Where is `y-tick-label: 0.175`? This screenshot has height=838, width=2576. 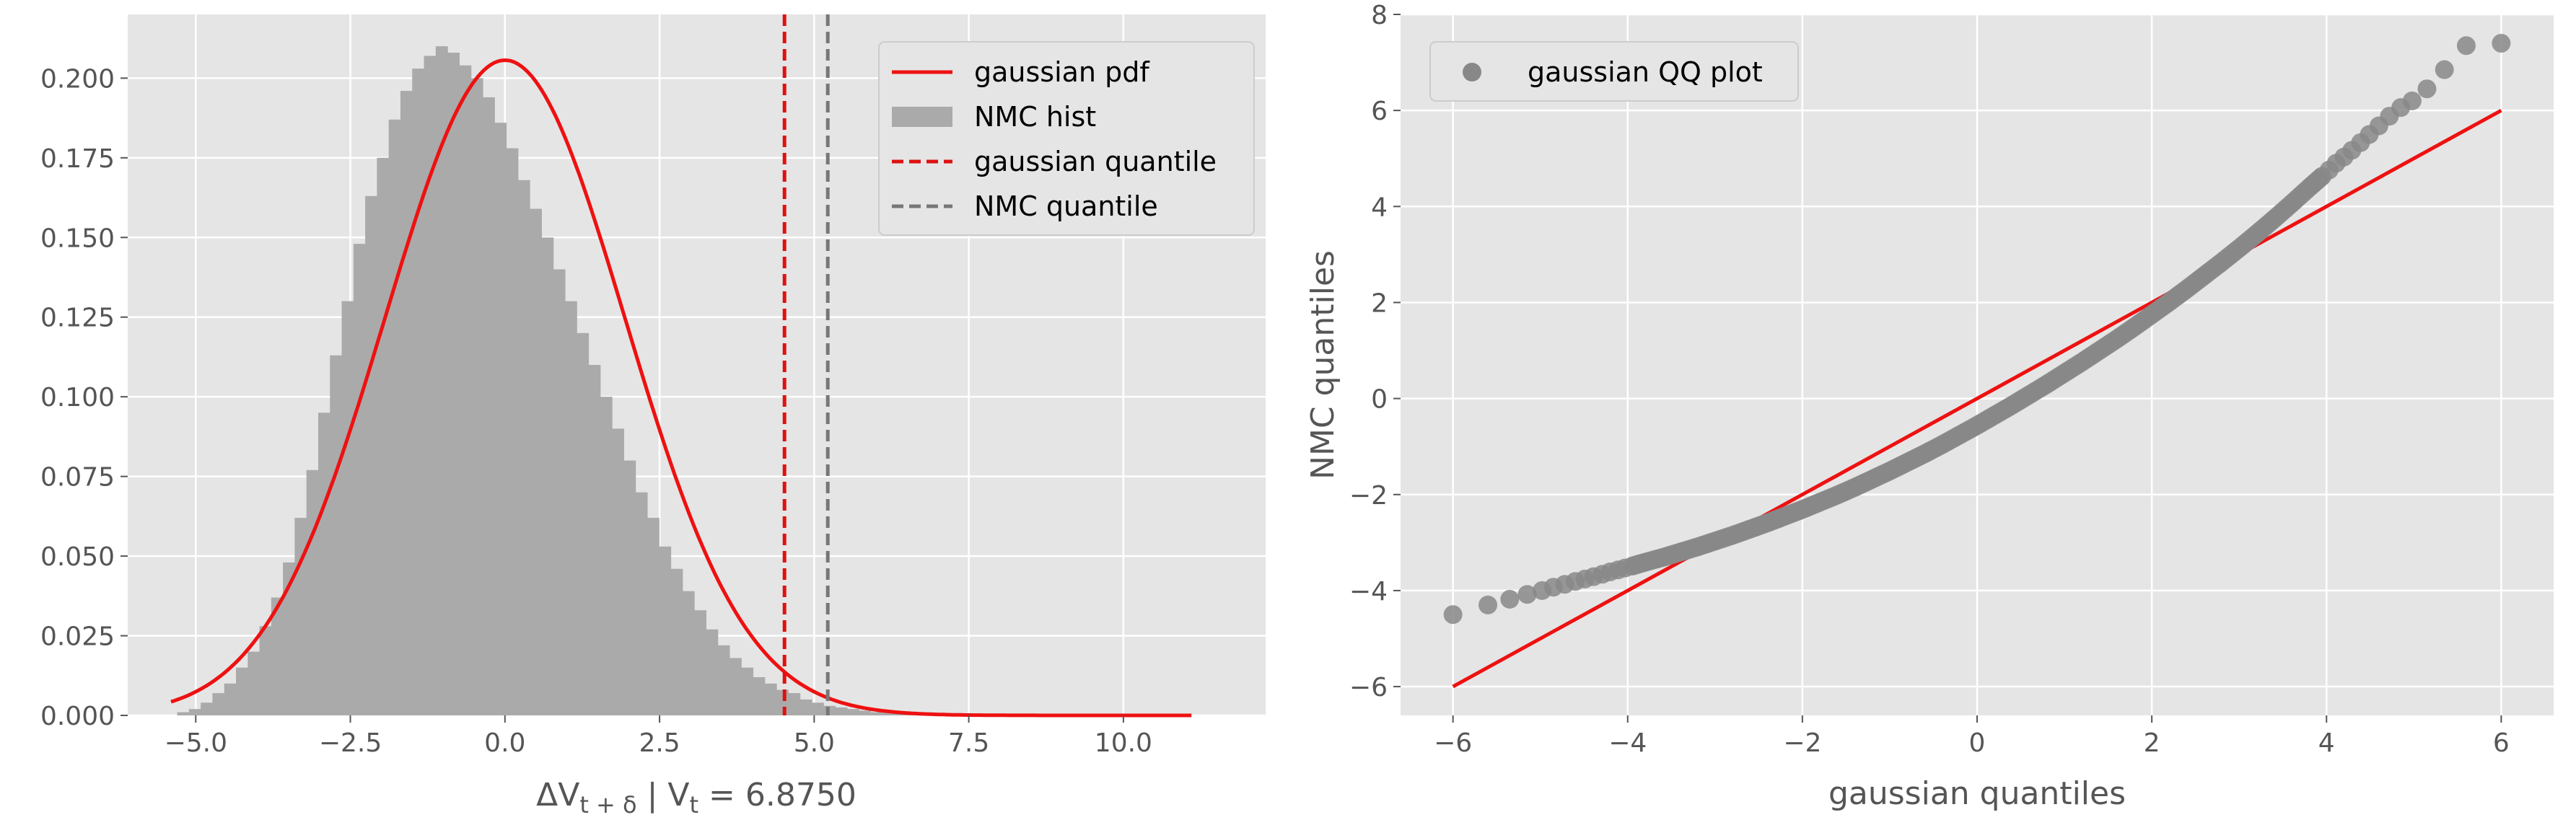
y-tick-label: 0.175 is located at coordinates (77, 159).